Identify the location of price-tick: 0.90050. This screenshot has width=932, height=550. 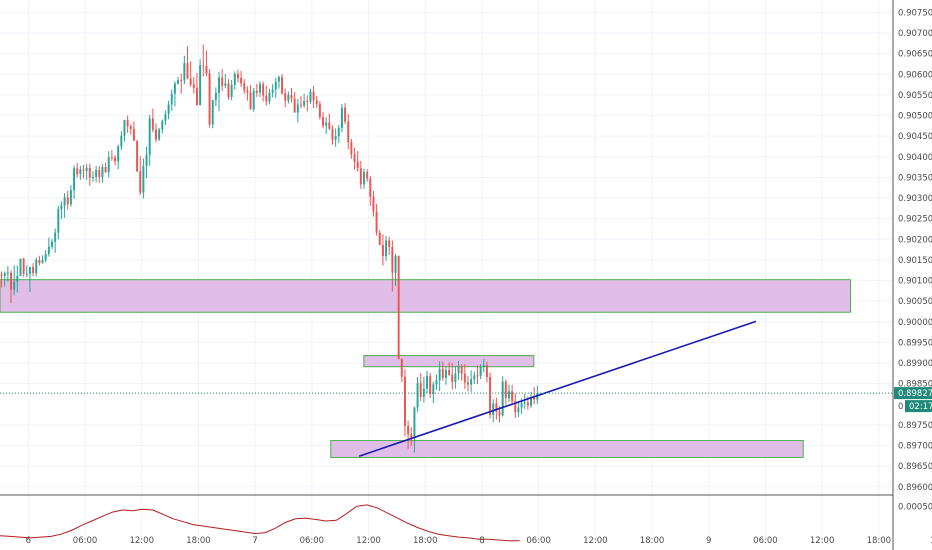
(915, 302).